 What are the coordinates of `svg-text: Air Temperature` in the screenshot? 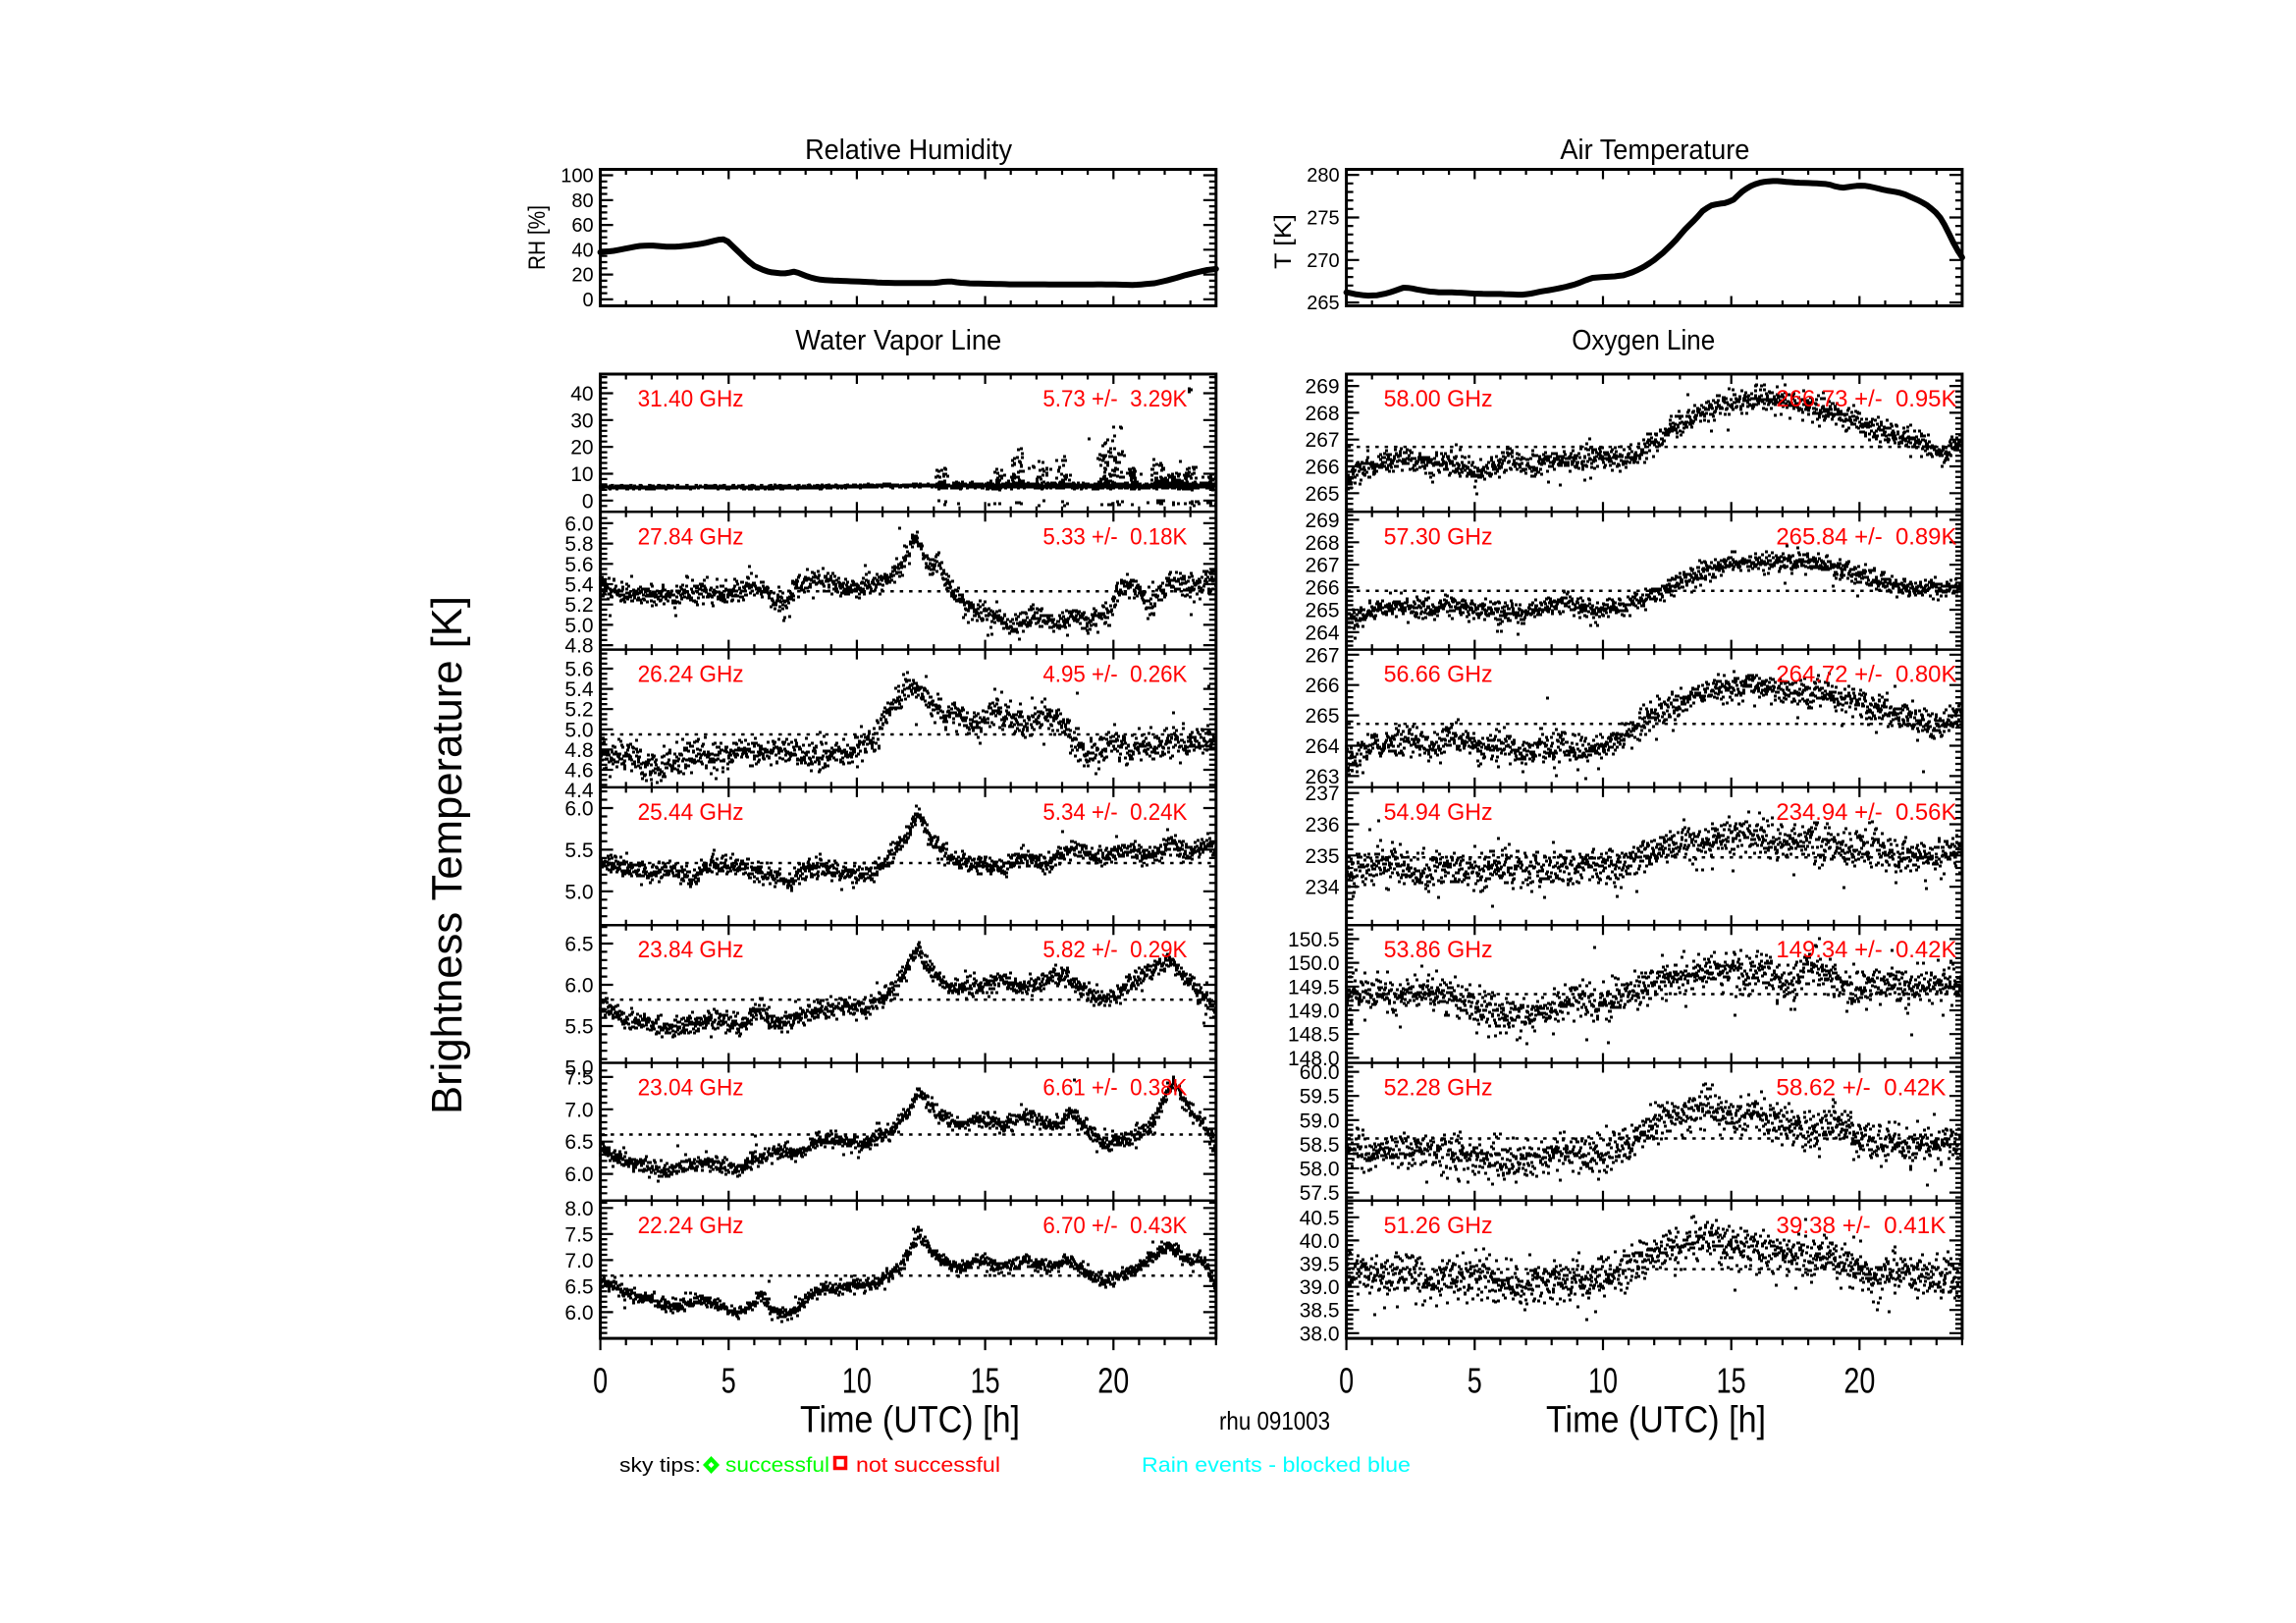 It's located at (1654, 150).